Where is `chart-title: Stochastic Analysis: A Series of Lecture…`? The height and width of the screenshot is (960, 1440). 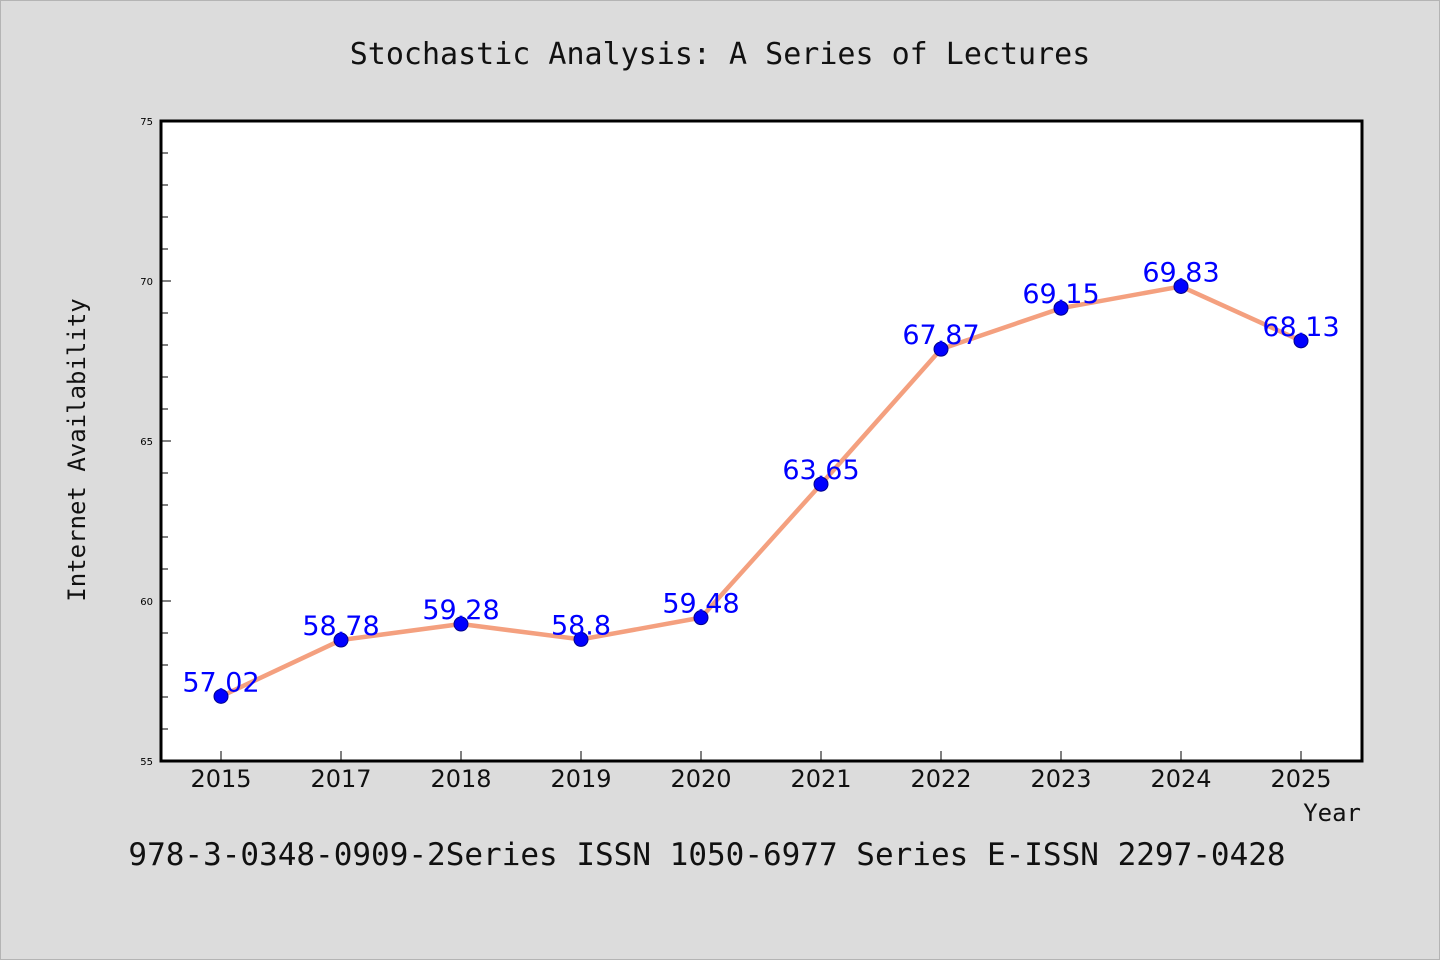
chart-title: Stochastic Analysis: A Series of Lecture… is located at coordinates (720, 54).